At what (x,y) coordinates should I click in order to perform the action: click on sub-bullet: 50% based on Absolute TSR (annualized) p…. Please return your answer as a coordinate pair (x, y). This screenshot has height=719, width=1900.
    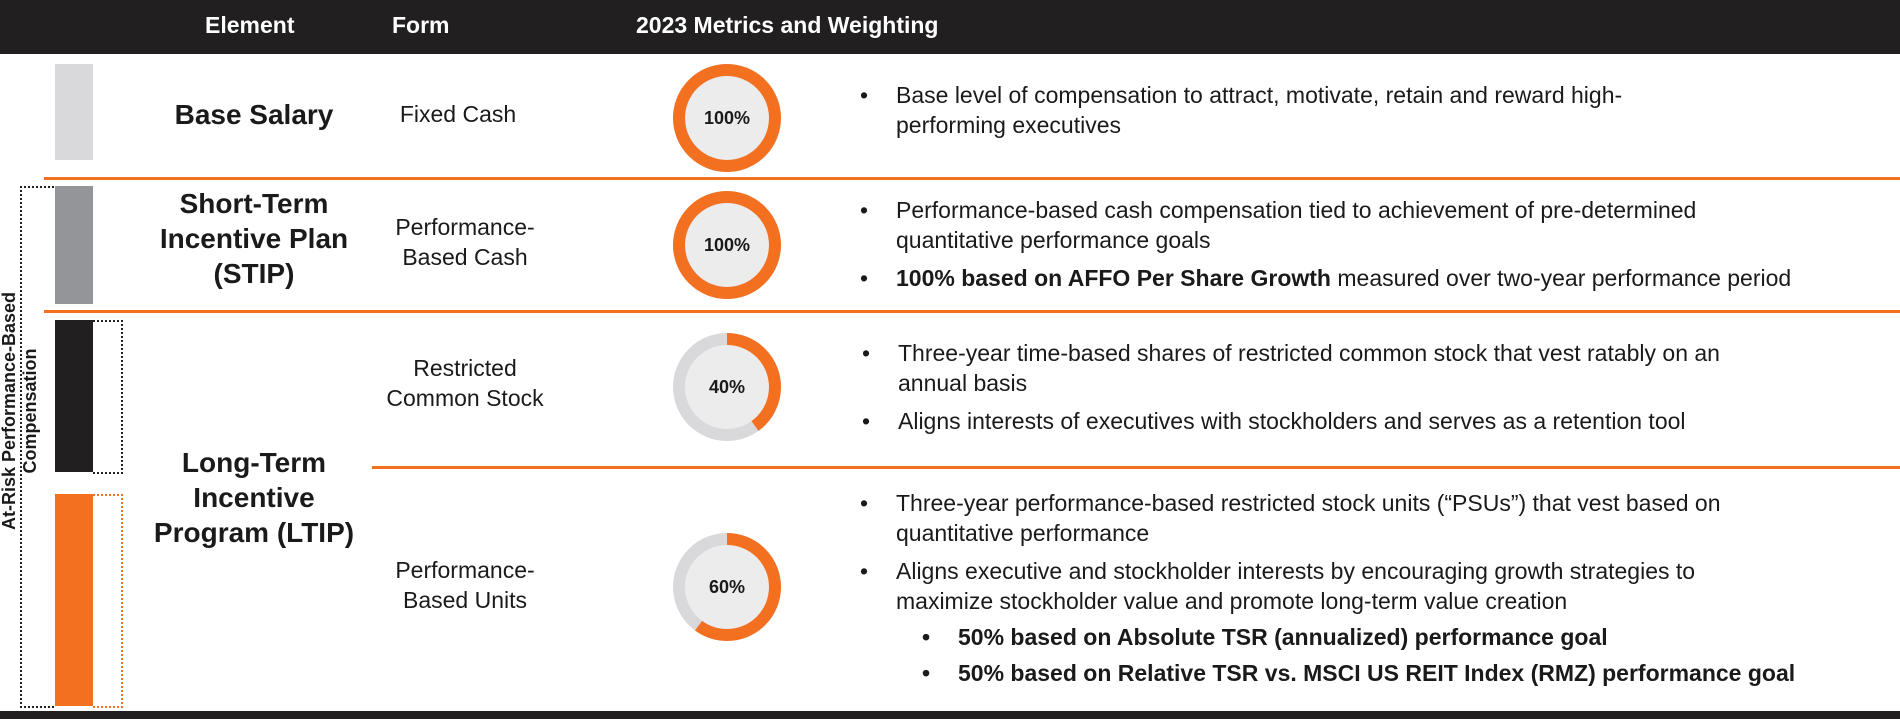
    Looking at the image, I should click on (1396, 637).